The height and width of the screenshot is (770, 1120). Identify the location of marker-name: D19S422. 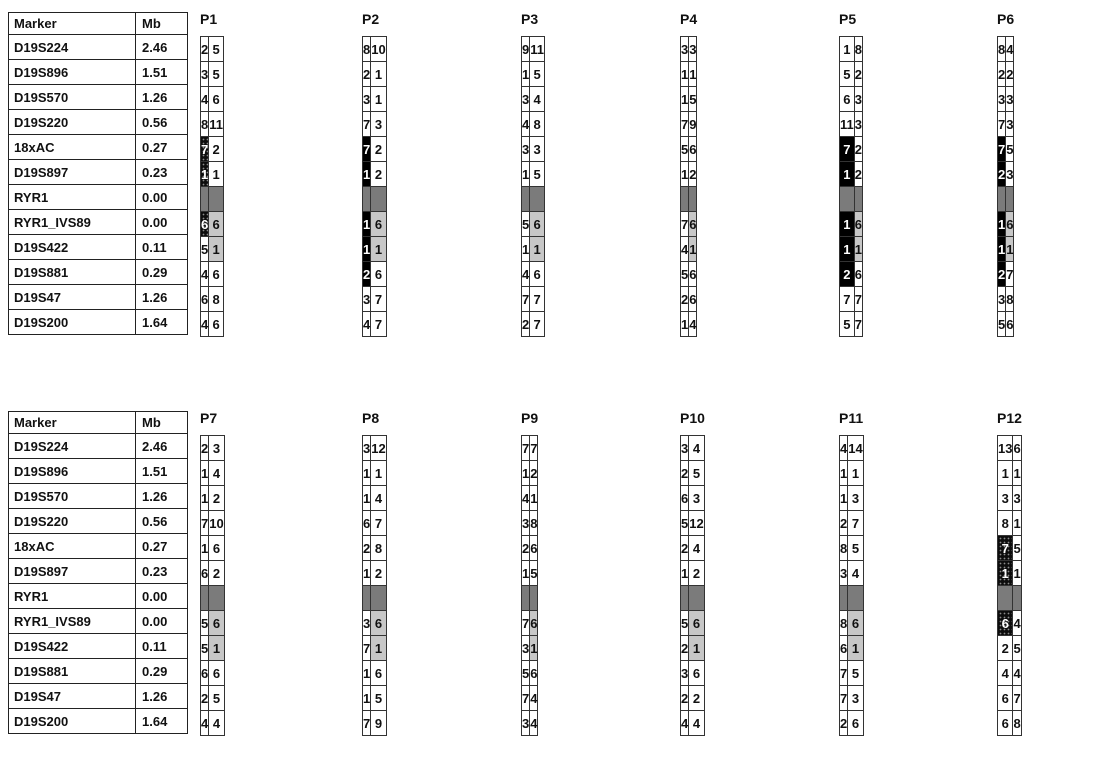
(72, 646).